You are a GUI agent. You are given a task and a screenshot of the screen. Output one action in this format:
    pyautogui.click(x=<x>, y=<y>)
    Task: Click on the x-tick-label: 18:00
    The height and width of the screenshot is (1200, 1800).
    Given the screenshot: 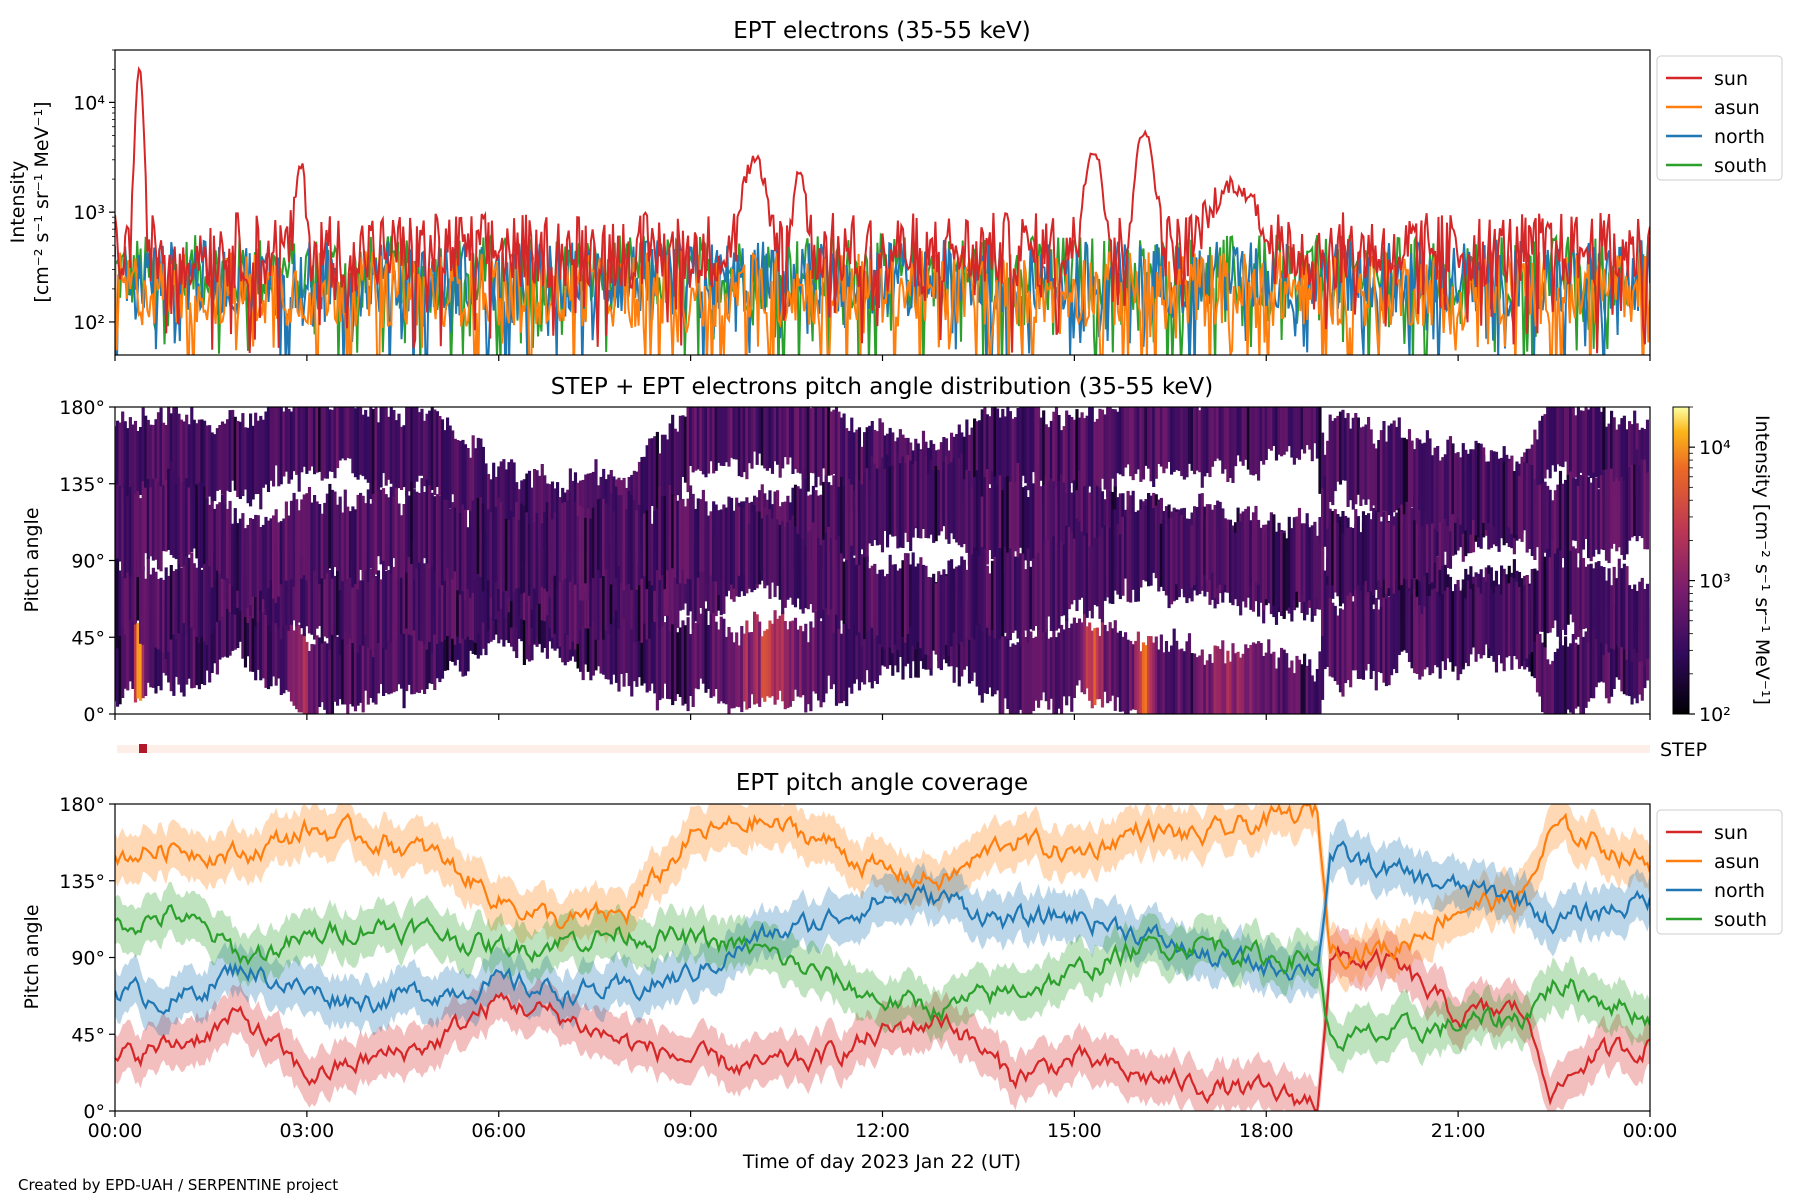 What is the action you would take?
    pyautogui.click(x=1266, y=1131)
    